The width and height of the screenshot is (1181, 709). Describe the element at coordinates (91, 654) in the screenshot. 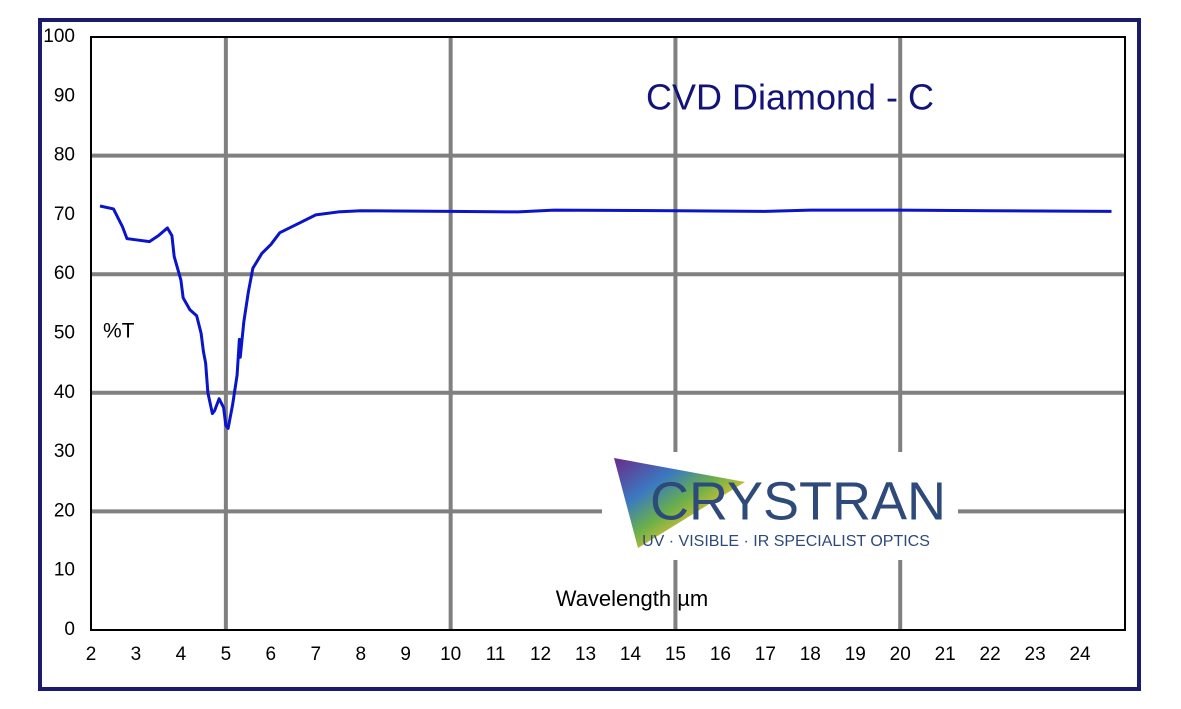

I see `x-tick-label: 2` at that location.